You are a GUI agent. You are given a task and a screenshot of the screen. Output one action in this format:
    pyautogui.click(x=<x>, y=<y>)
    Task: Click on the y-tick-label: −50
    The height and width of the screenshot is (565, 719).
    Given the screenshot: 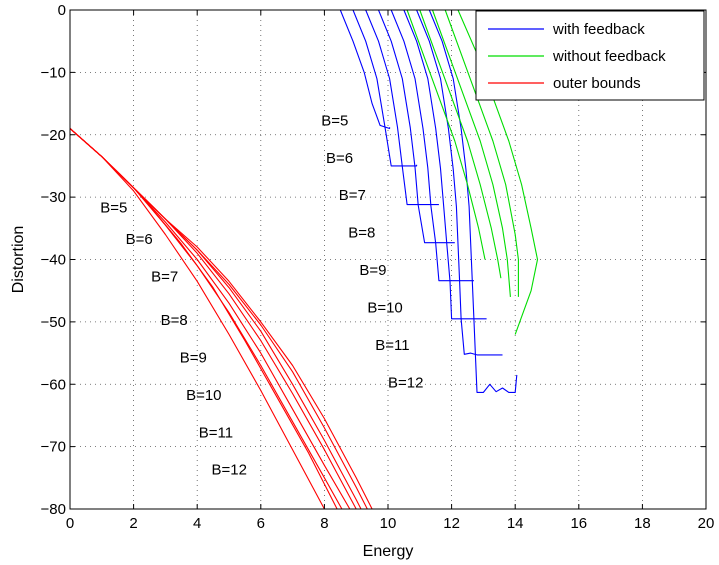 What is the action you would take?
    pyautogui.click(x=53, y=322)
    